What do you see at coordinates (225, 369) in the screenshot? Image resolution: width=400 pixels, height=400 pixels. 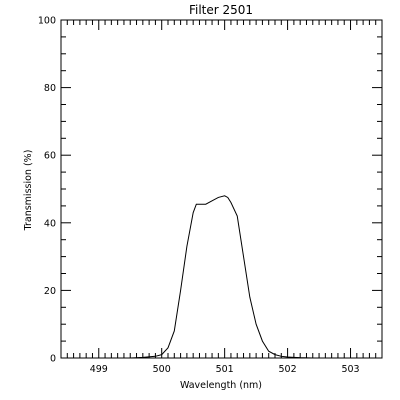 I see `x-tick-label: 501` at bounding box center [225, 369].